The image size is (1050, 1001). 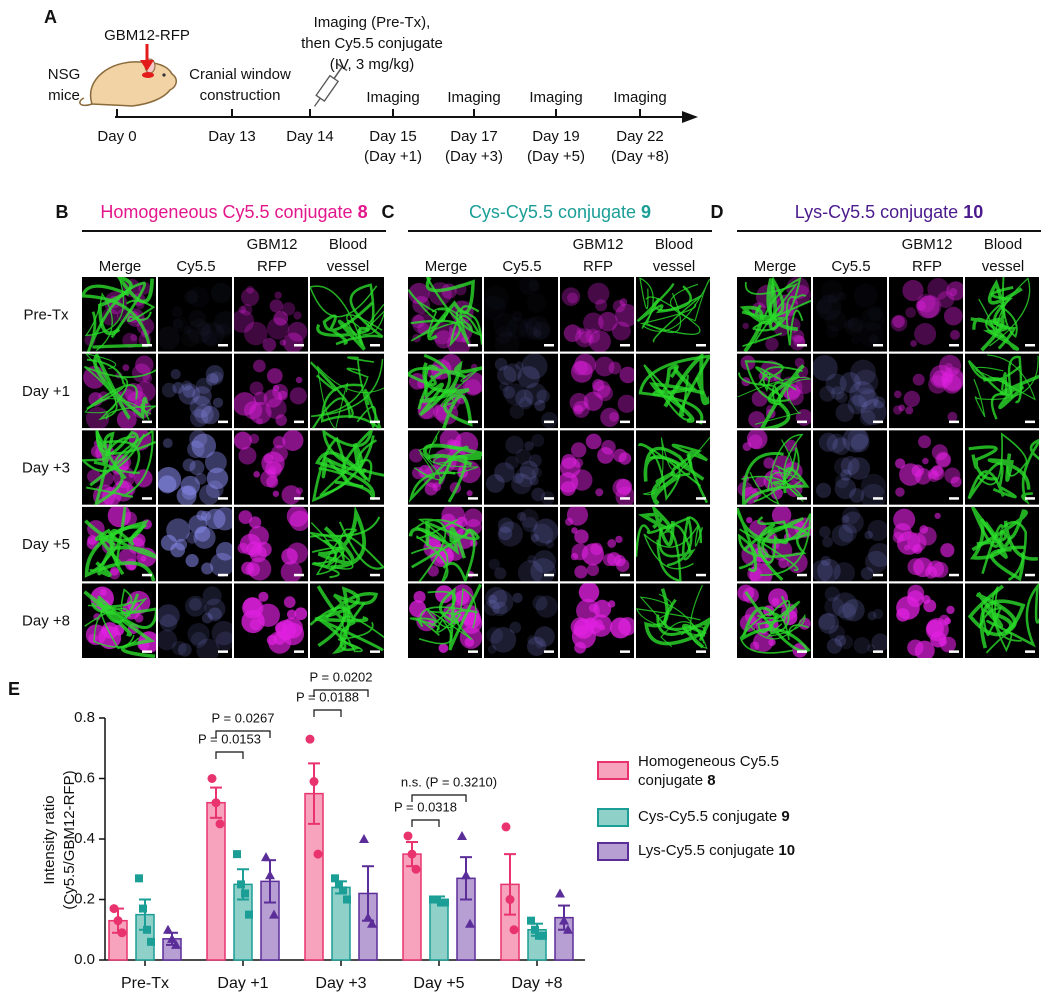 I want to click on event-note: Imaging, so click(x=555, y=97).